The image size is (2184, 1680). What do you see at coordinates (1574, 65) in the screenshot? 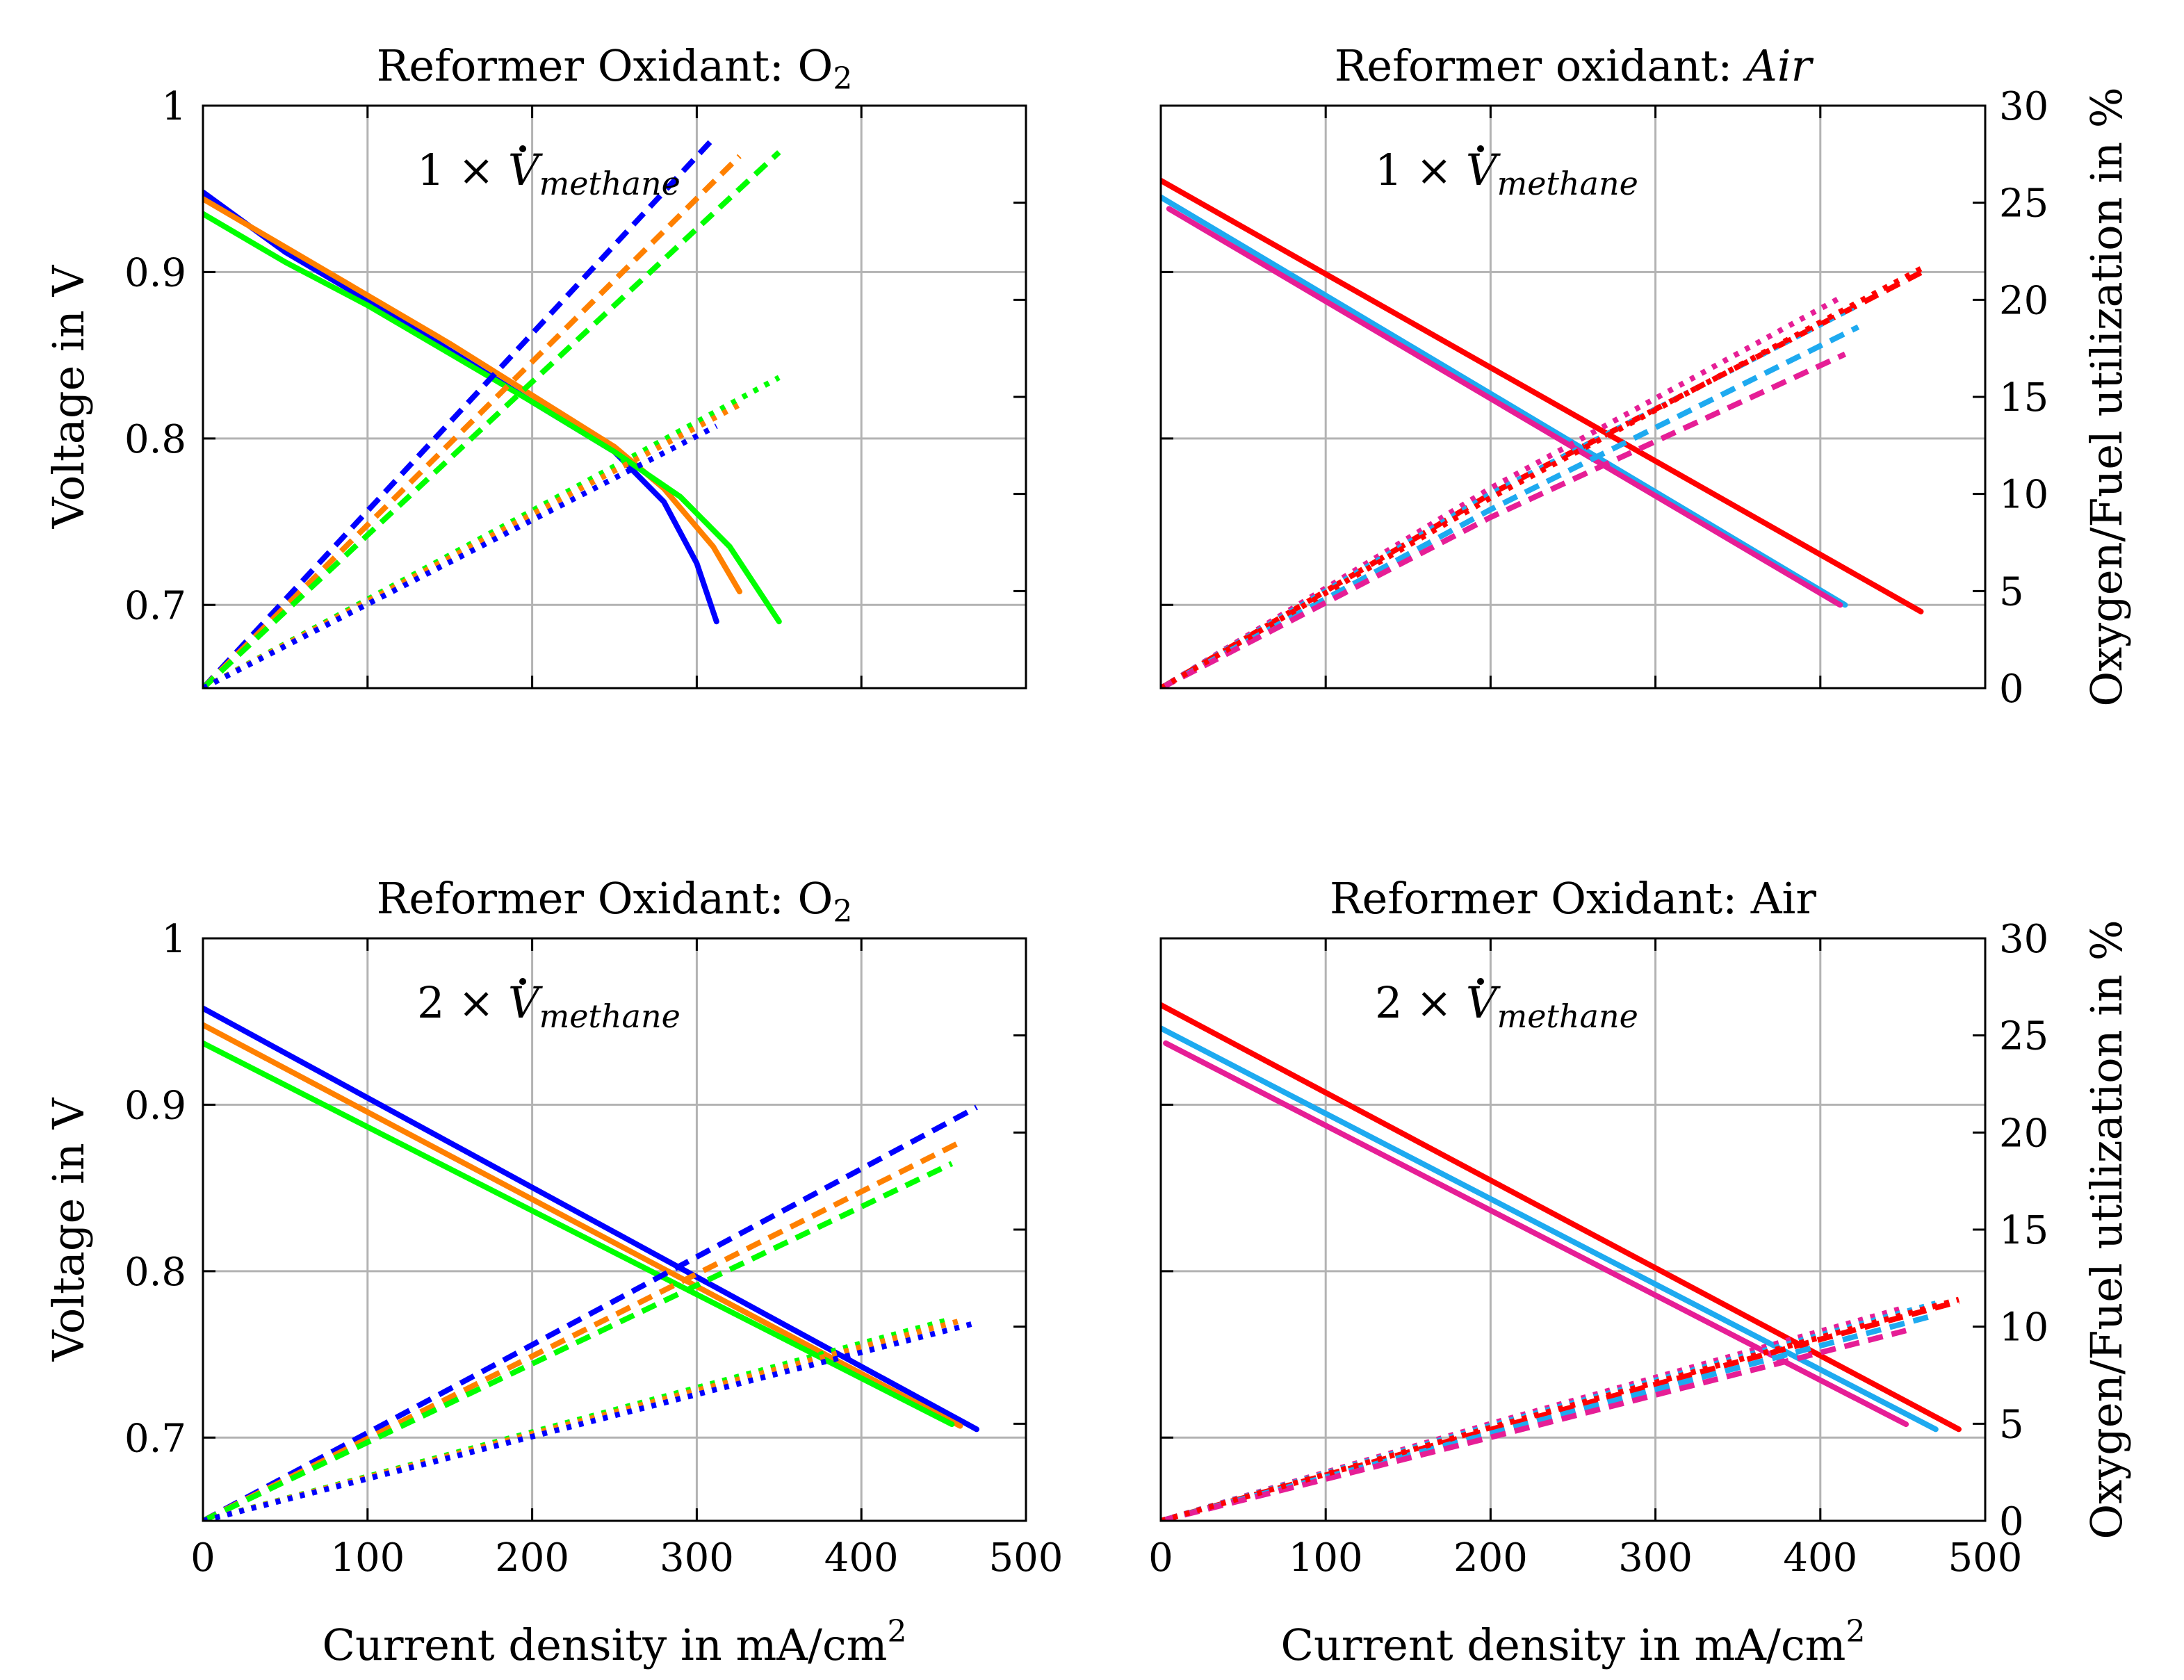
I see `panel-title: Reformer oxidant: Air` at bounding box center [1574, 65].